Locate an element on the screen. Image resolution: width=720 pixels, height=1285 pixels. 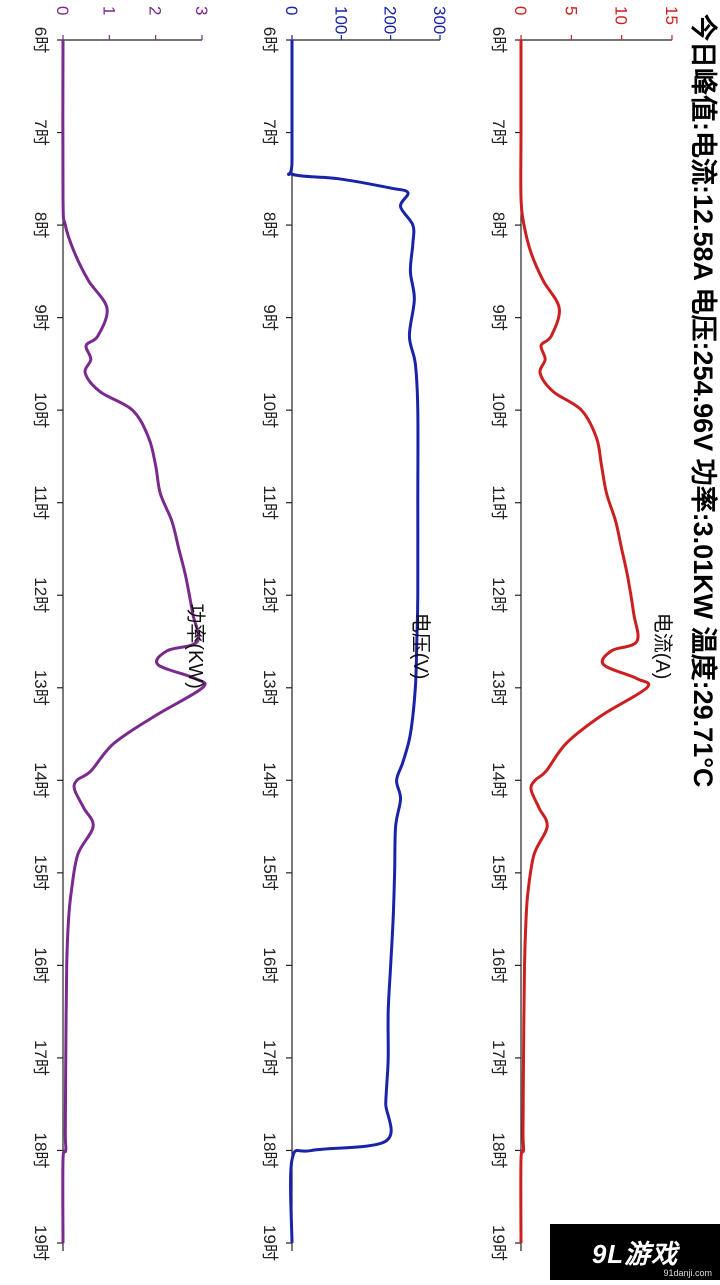
value-tick-label: 15 is located at coordinates (671, 15).